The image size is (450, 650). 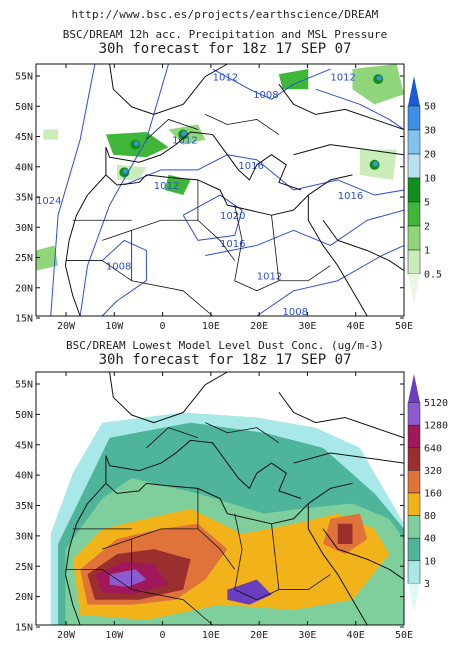 What do you see at coordinates (424, 190) in the screenshot?
I see `precip-colorbar: 50 30 20 10 5 2 1 0.5` at bounding box center [424, 190].